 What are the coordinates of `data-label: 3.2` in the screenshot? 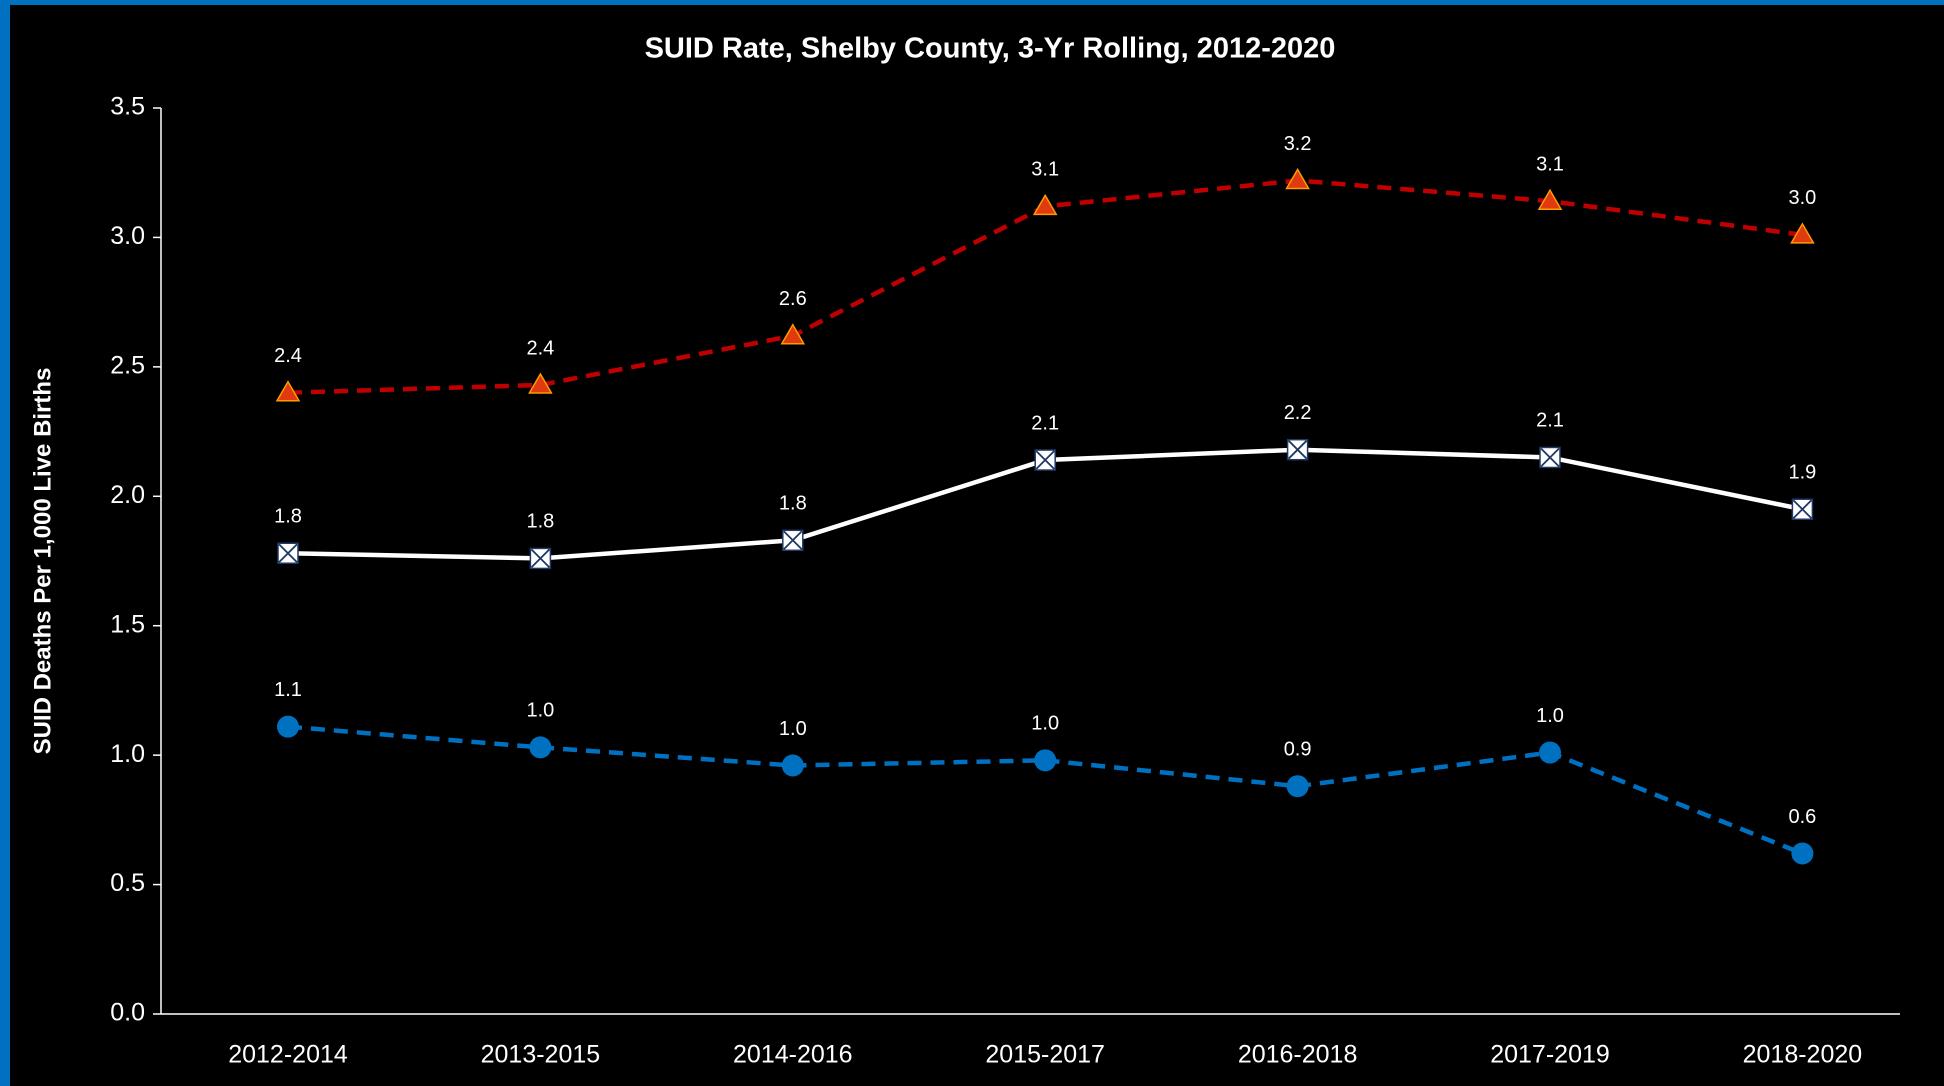 It's located at (1298, 144).